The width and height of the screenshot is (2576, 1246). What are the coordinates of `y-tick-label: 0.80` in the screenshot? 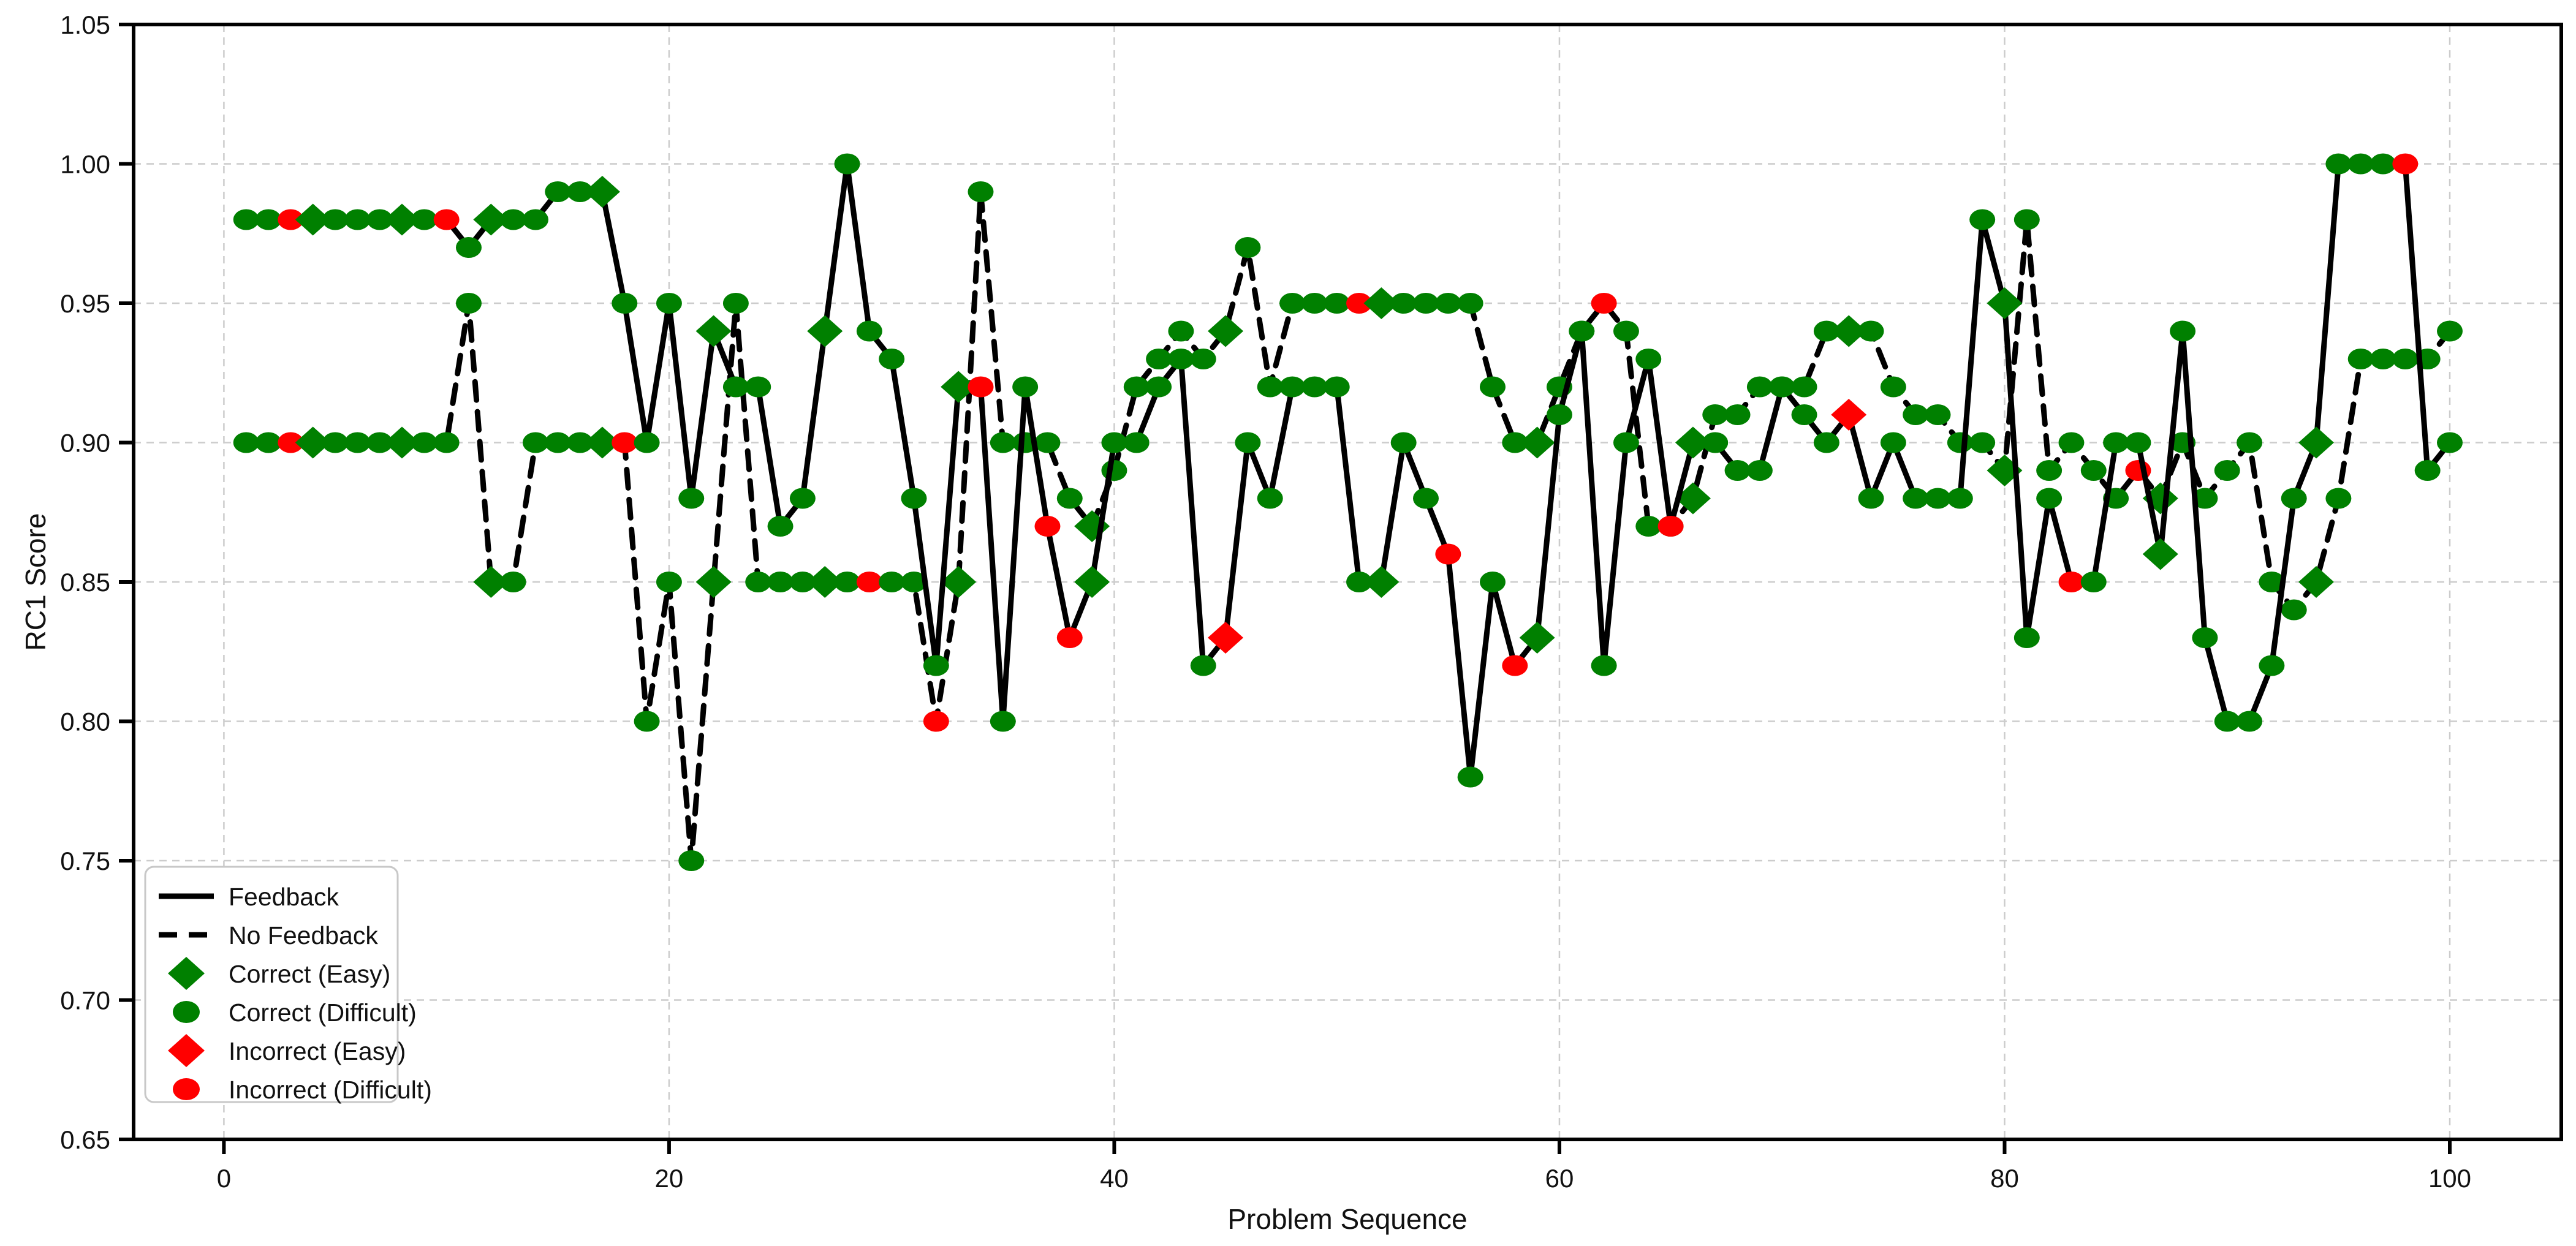 It's located at (85, 722).